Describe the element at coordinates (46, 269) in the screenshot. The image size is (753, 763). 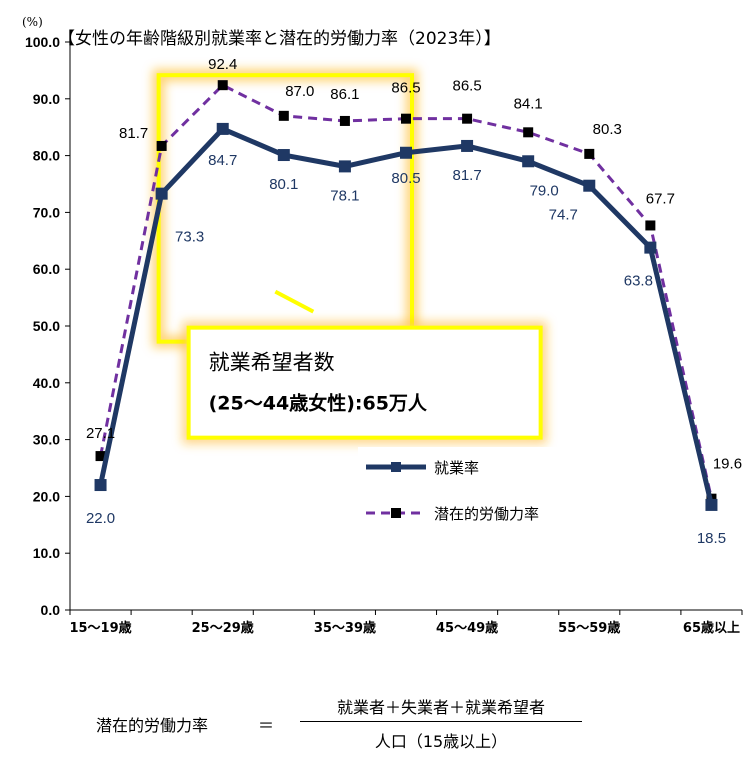
I see `y-tick-label: 60.0` at that location.